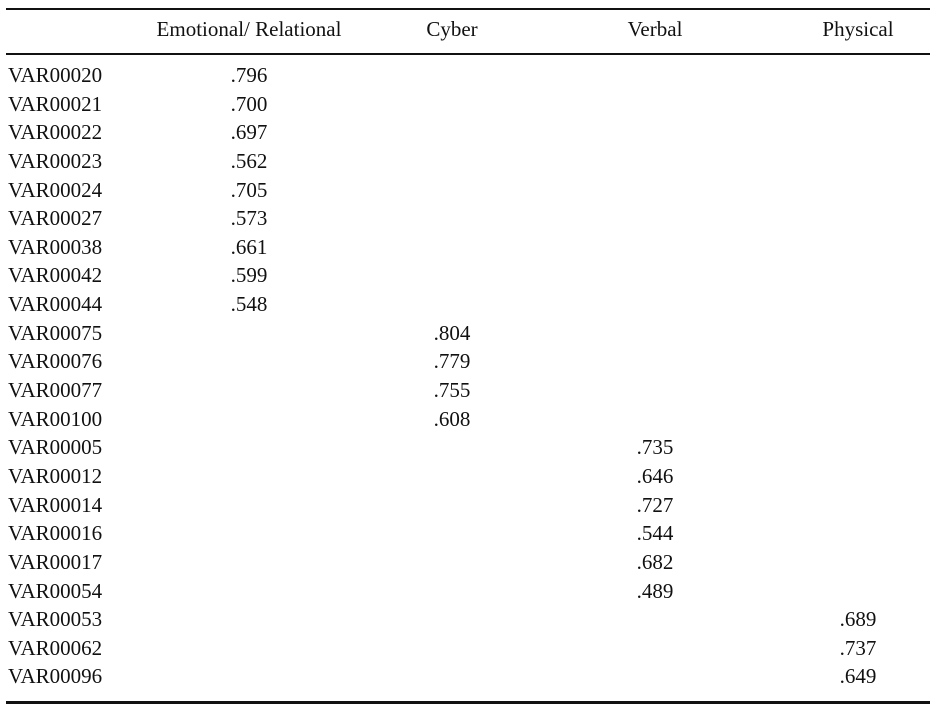 Image resolution: width=939 pixels, height=709 pixels. Describe the element at coordinates (468, 54) in the screenshot. I see `table-header-rule` at that location.